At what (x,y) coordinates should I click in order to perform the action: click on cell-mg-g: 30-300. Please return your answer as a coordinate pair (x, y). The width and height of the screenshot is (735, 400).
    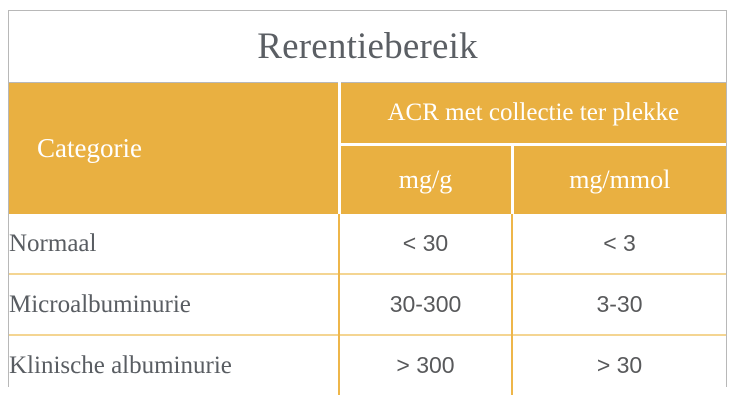
    Looking at the image, I should click on (426, 304).